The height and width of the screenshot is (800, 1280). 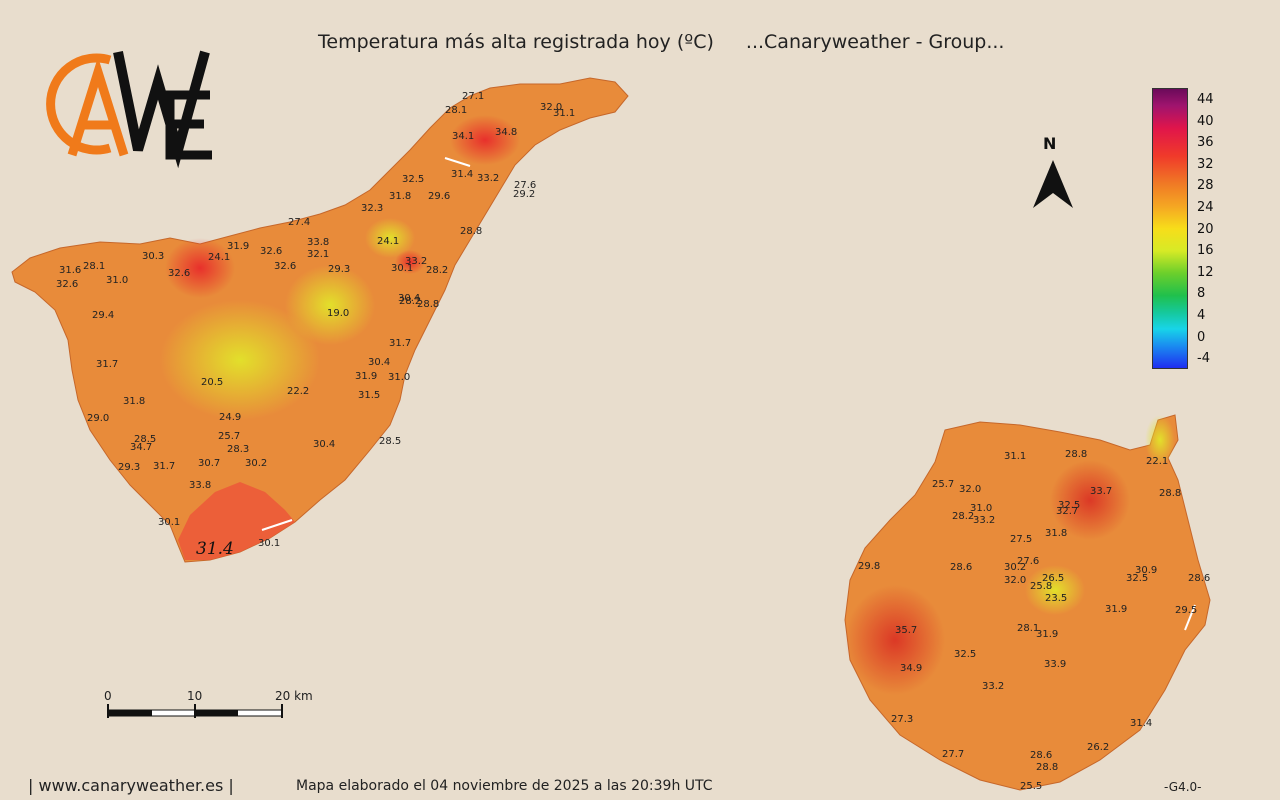 What do you see at coordinates (413, 179) in the screenshot?
I see `tenerife-temp-10: 32.5` at bounding box center [413, 179].